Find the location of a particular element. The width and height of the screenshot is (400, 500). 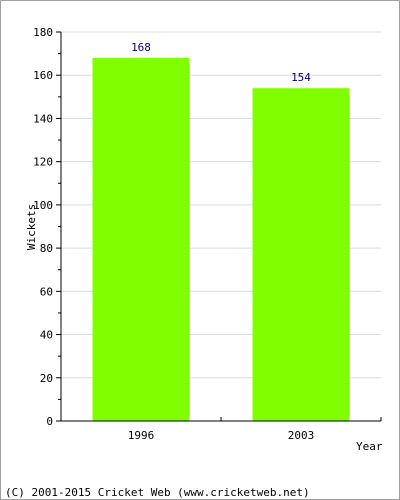

y-tick-label: 120 is located at coordinates (43, 162).